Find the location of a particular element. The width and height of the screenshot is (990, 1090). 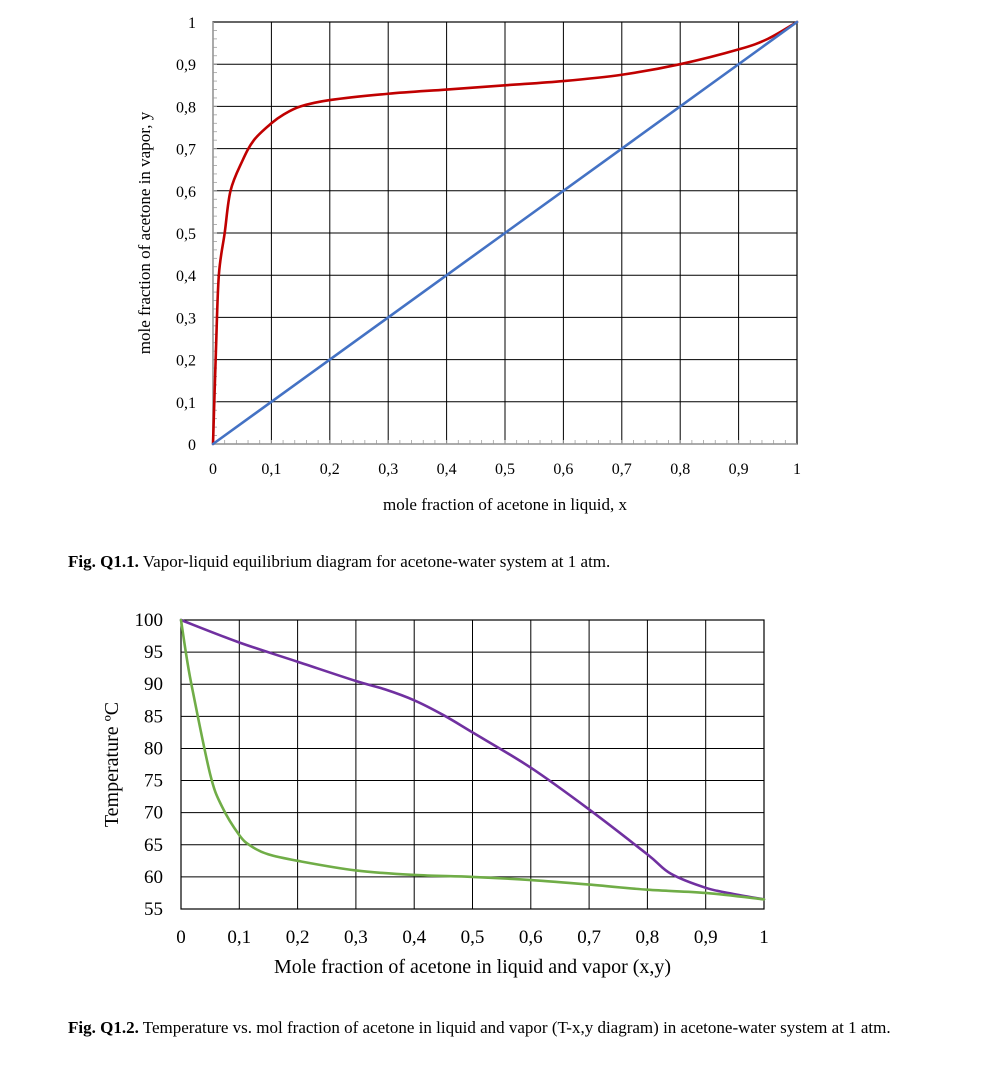

y-tick-label: 1 is located at coordinates (192, 23).